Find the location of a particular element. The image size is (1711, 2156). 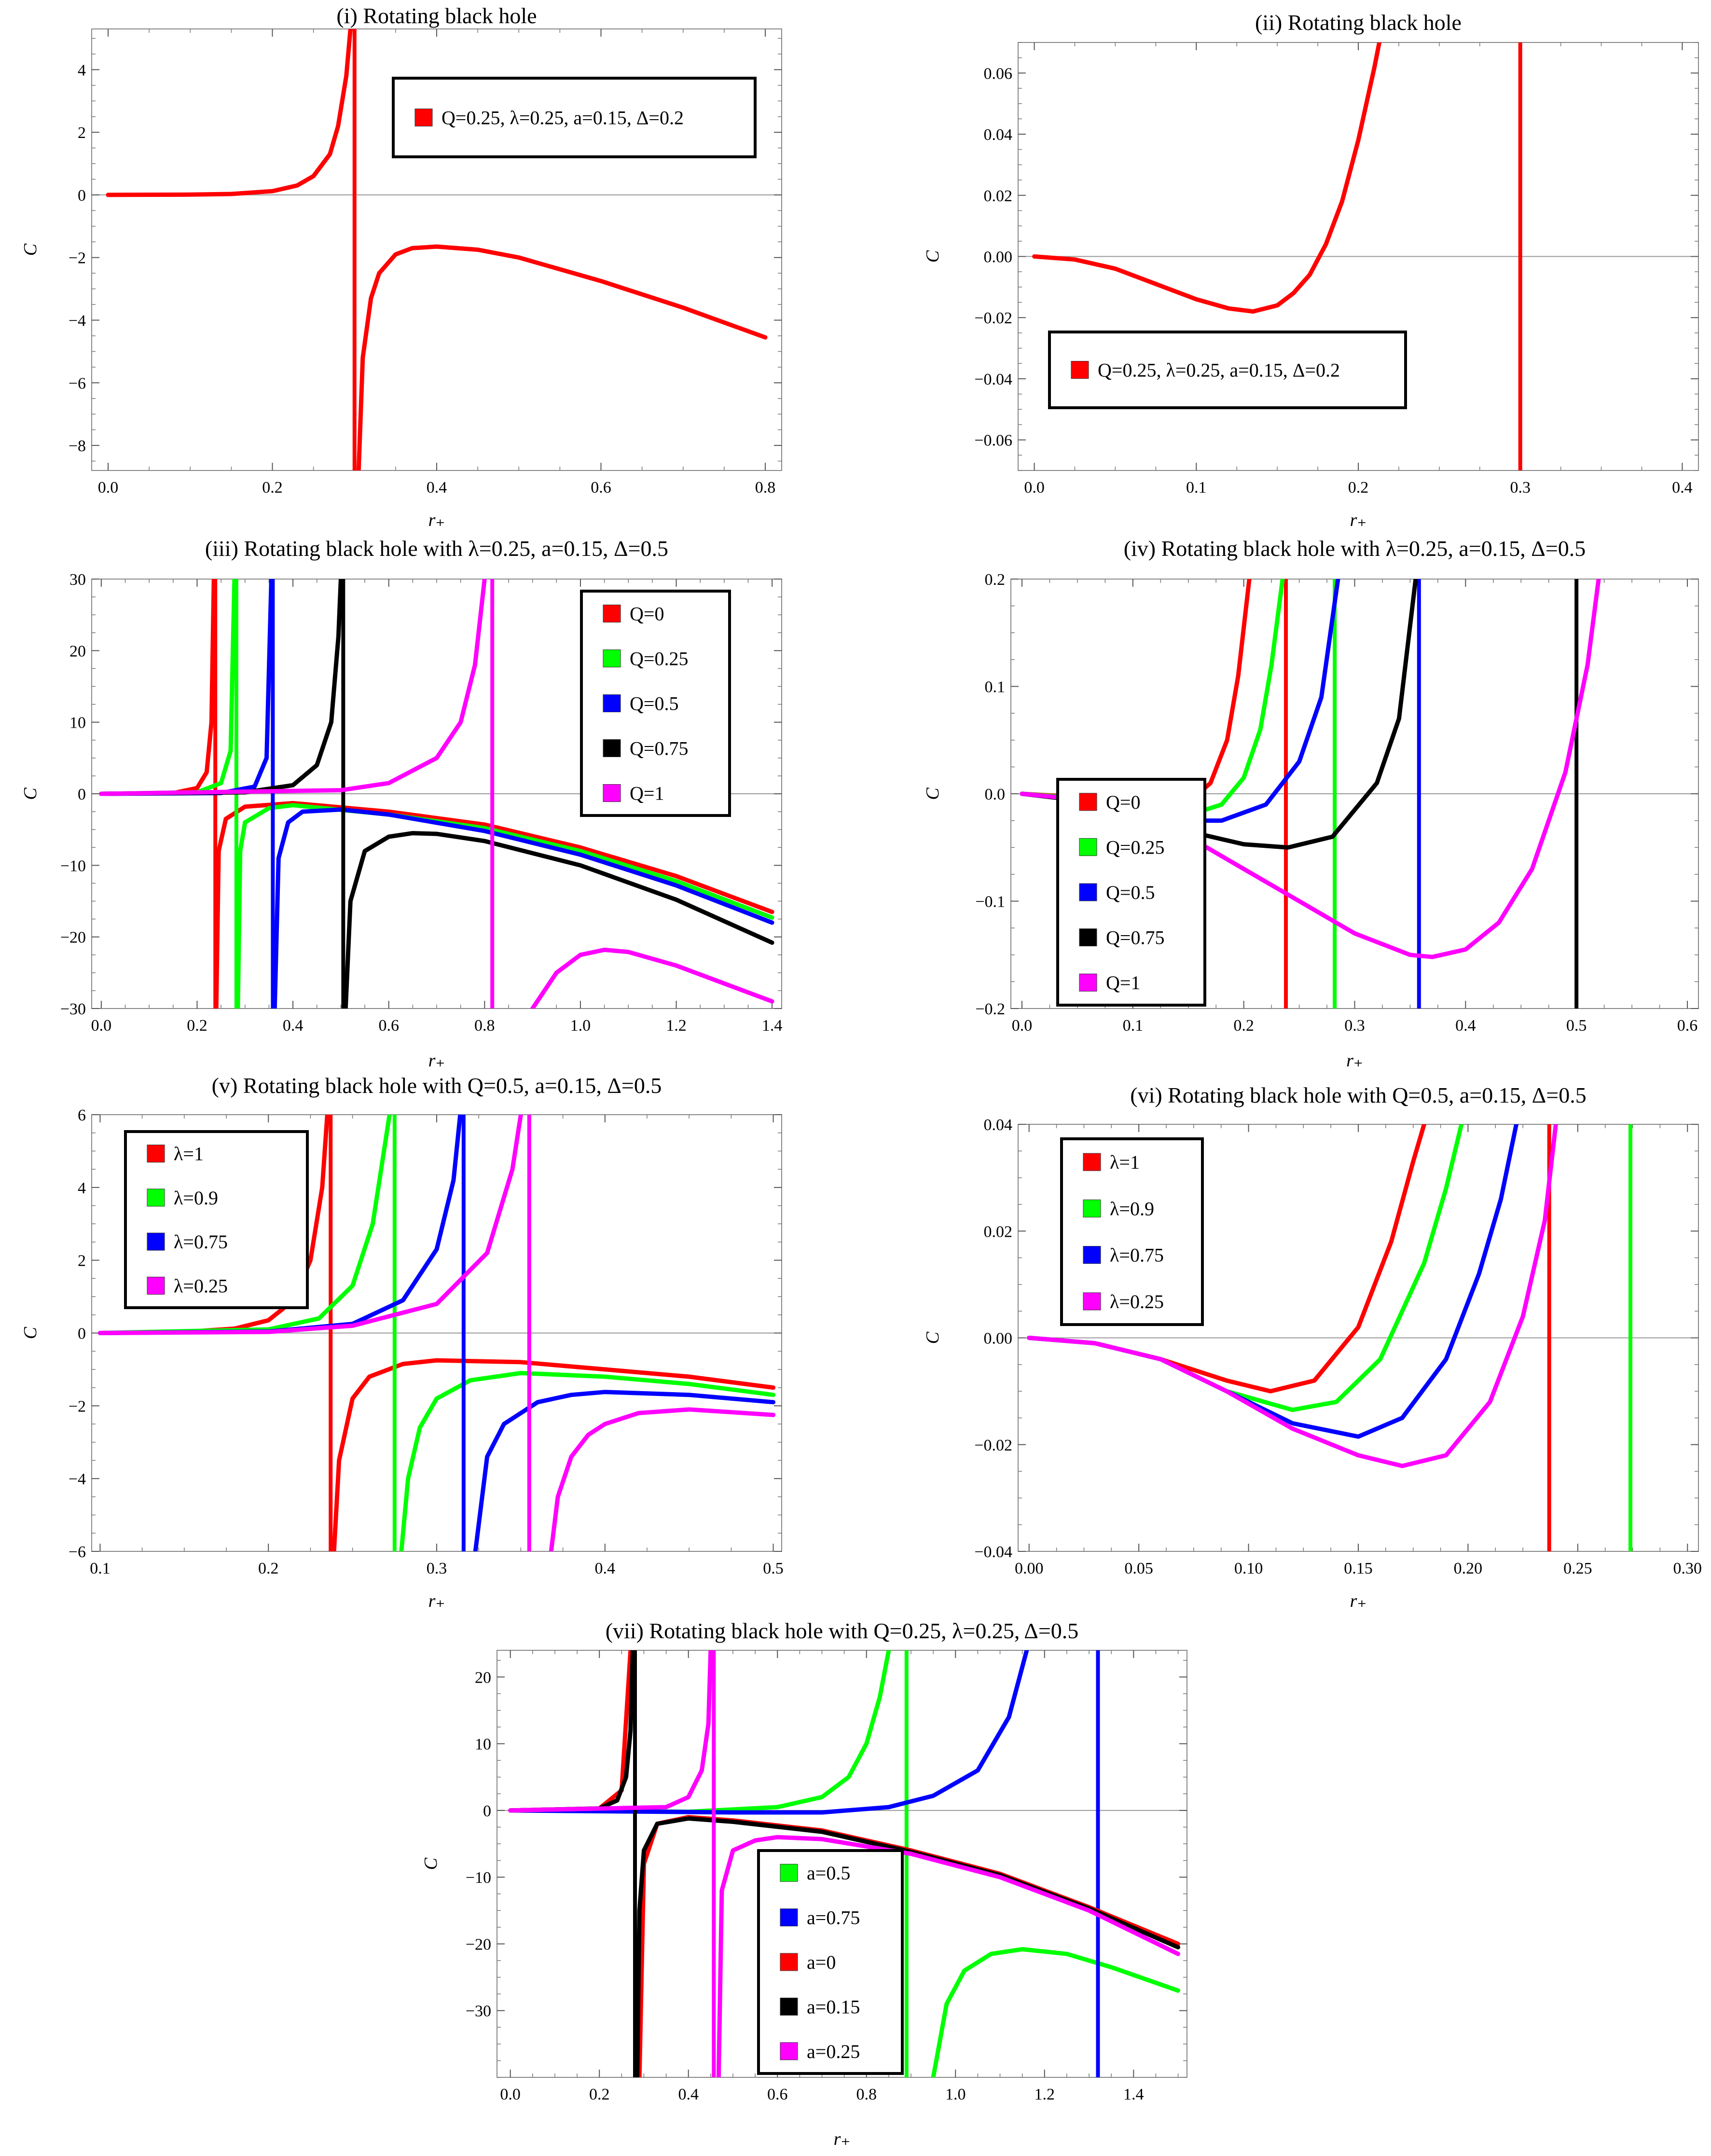

x-tick-label: 0.30 is located at coordinates (1688, 1568).